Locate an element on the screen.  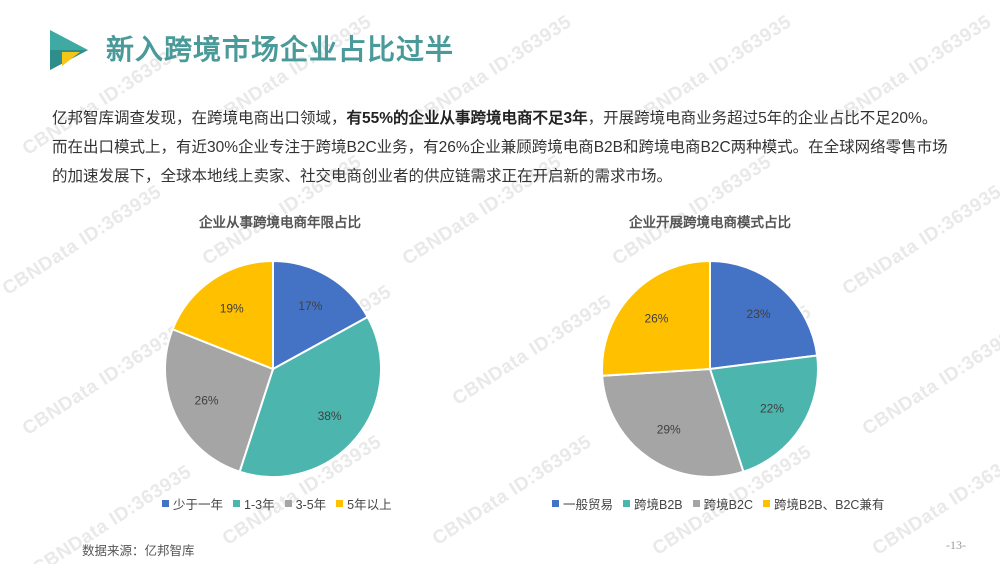
years-legend-item: 少于一年 is located at coordinates (192, 503).